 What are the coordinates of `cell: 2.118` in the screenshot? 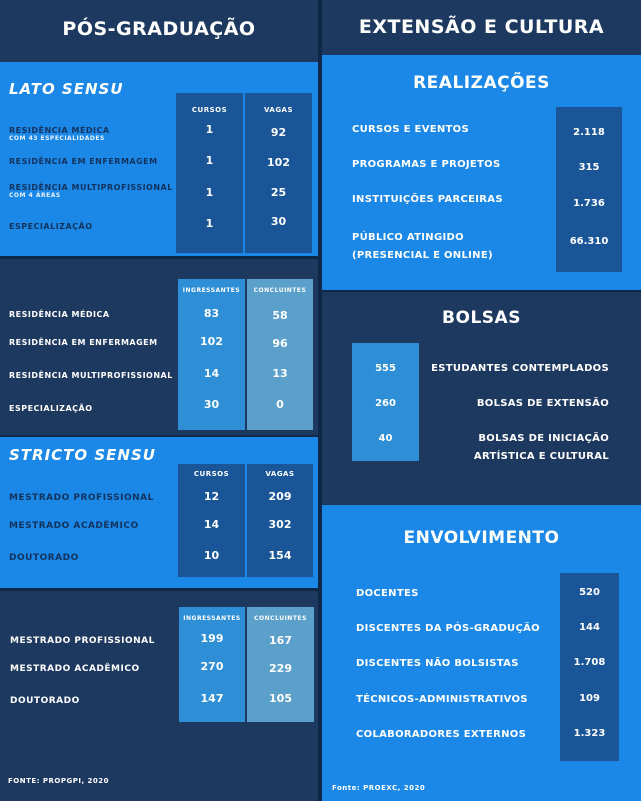 It's located at (589, 132).